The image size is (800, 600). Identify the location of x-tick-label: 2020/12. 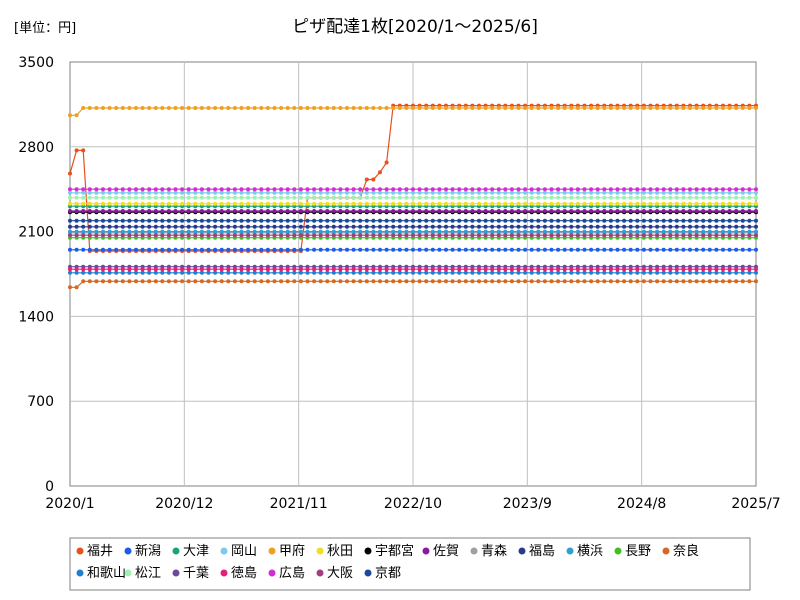
(184, 504).